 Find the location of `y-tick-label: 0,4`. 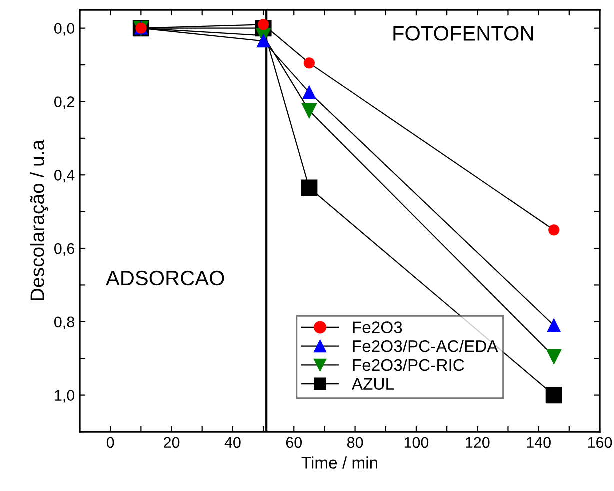

y-tick-label: 0,4 is located at coordinates (64, 176).